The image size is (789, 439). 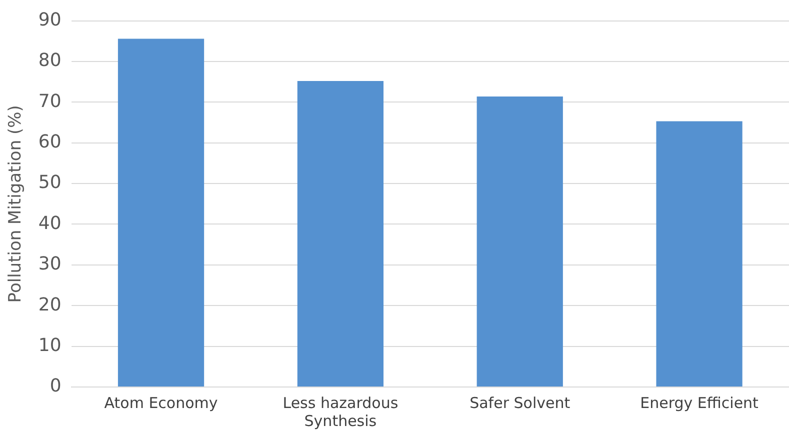 What do you see at coordinates (50, 142) in the screenshot?
I see `y-tick-label: 60` at bounding box center [50, 142].